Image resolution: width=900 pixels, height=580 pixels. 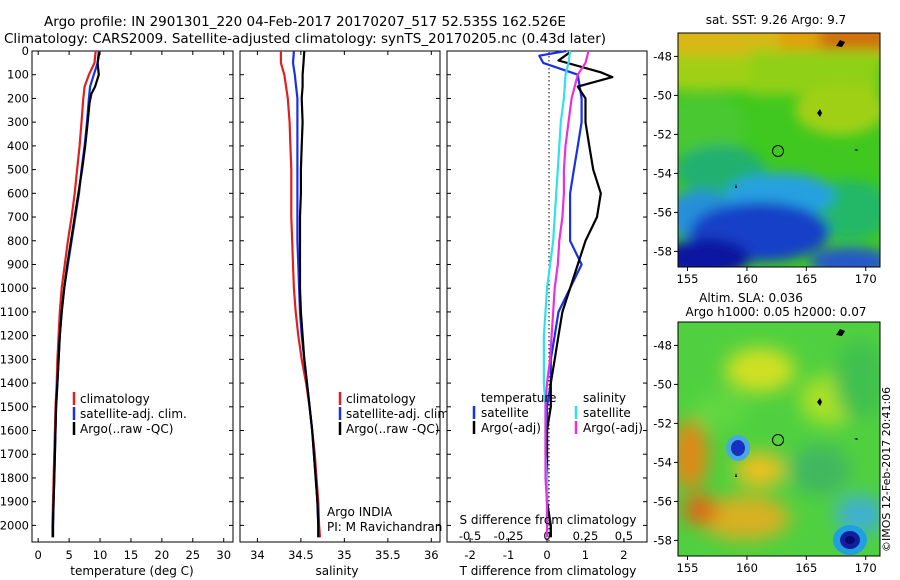 I want to click on sst-map-title: sat. SST: 9.26 Argo: 9.7, so click(x=776, y=20).